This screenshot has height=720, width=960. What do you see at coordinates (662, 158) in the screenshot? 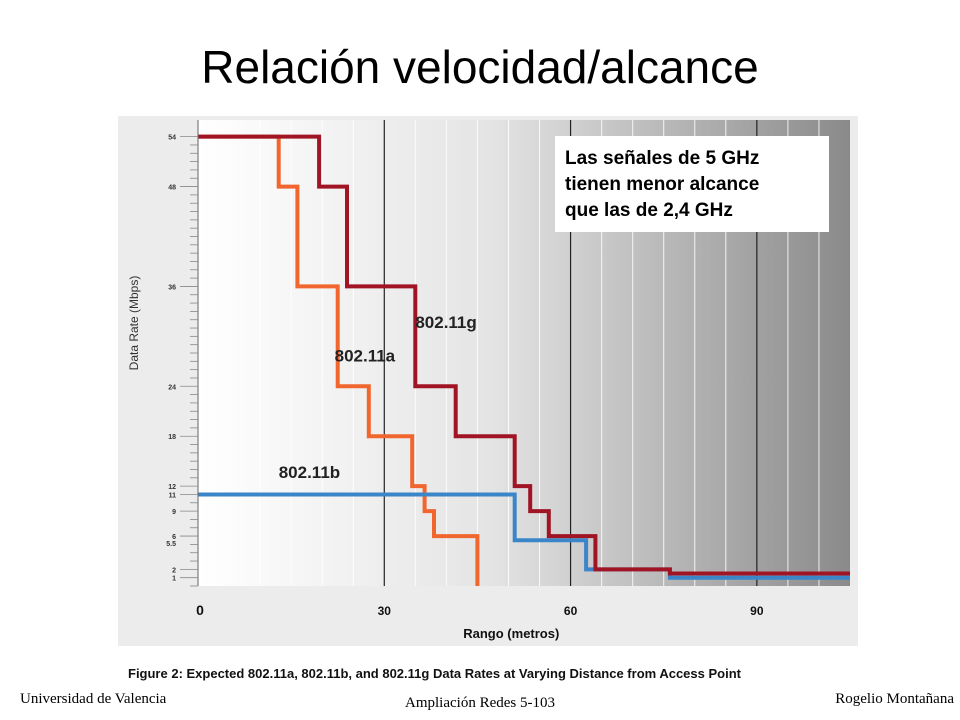
I see `callout-line: Las señales de 5 GHz` at bounding box center [662, 158].